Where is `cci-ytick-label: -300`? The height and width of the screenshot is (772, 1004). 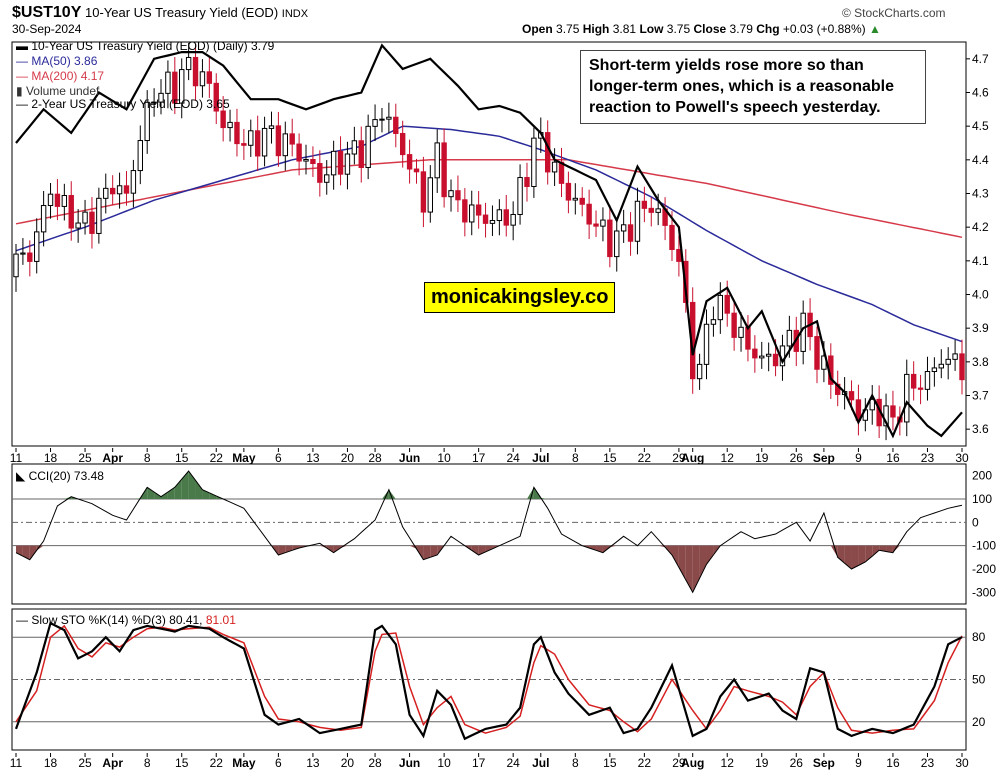
cci-ytick-label: -300 is located at coordinates (984, 592).